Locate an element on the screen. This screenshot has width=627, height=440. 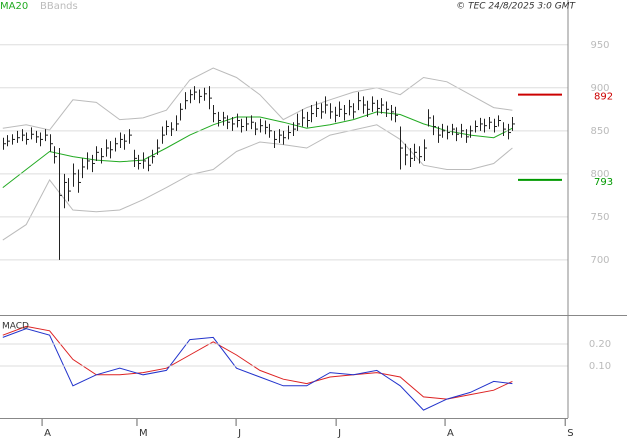
legend-ma20: MA20 is located at coordinates (14, 6).